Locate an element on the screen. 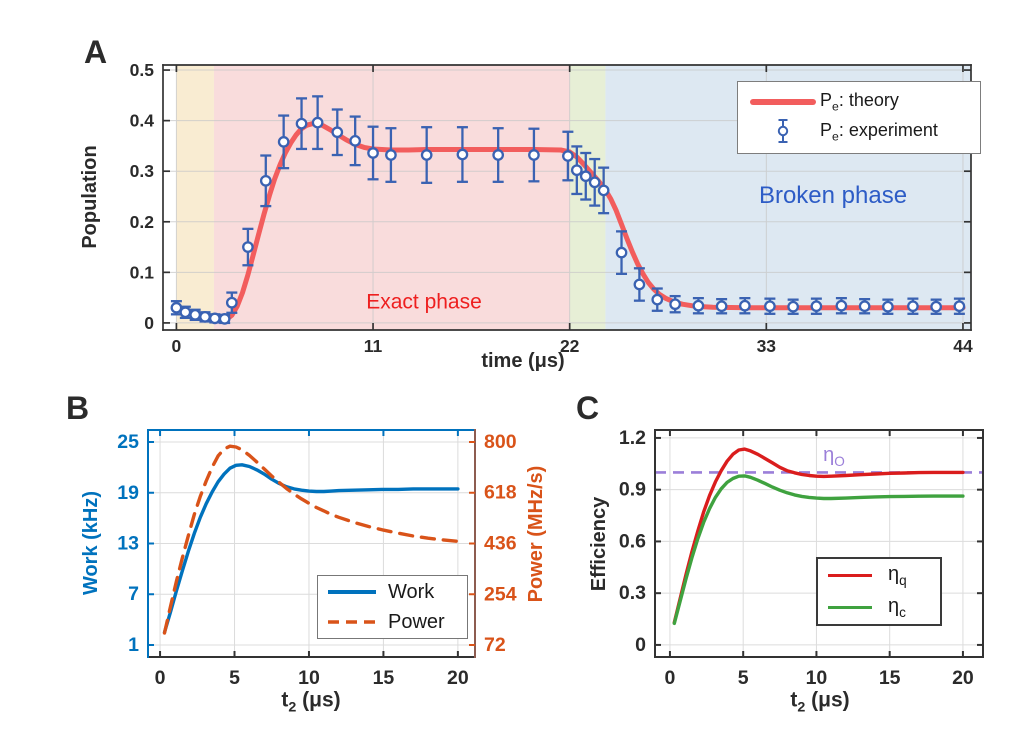 This screenshot has width=1022, height=744. svg-text: 25 is located at coordinates (128, 442).